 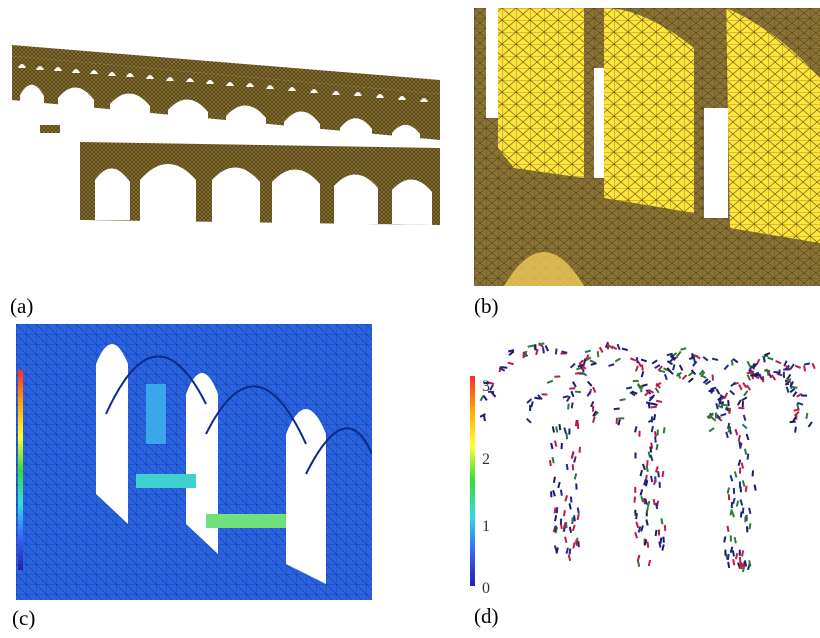 What do you see at coordinates (472, 481) in the screenshot?
I see `colorbar-d` at bounding box center [472, 481].